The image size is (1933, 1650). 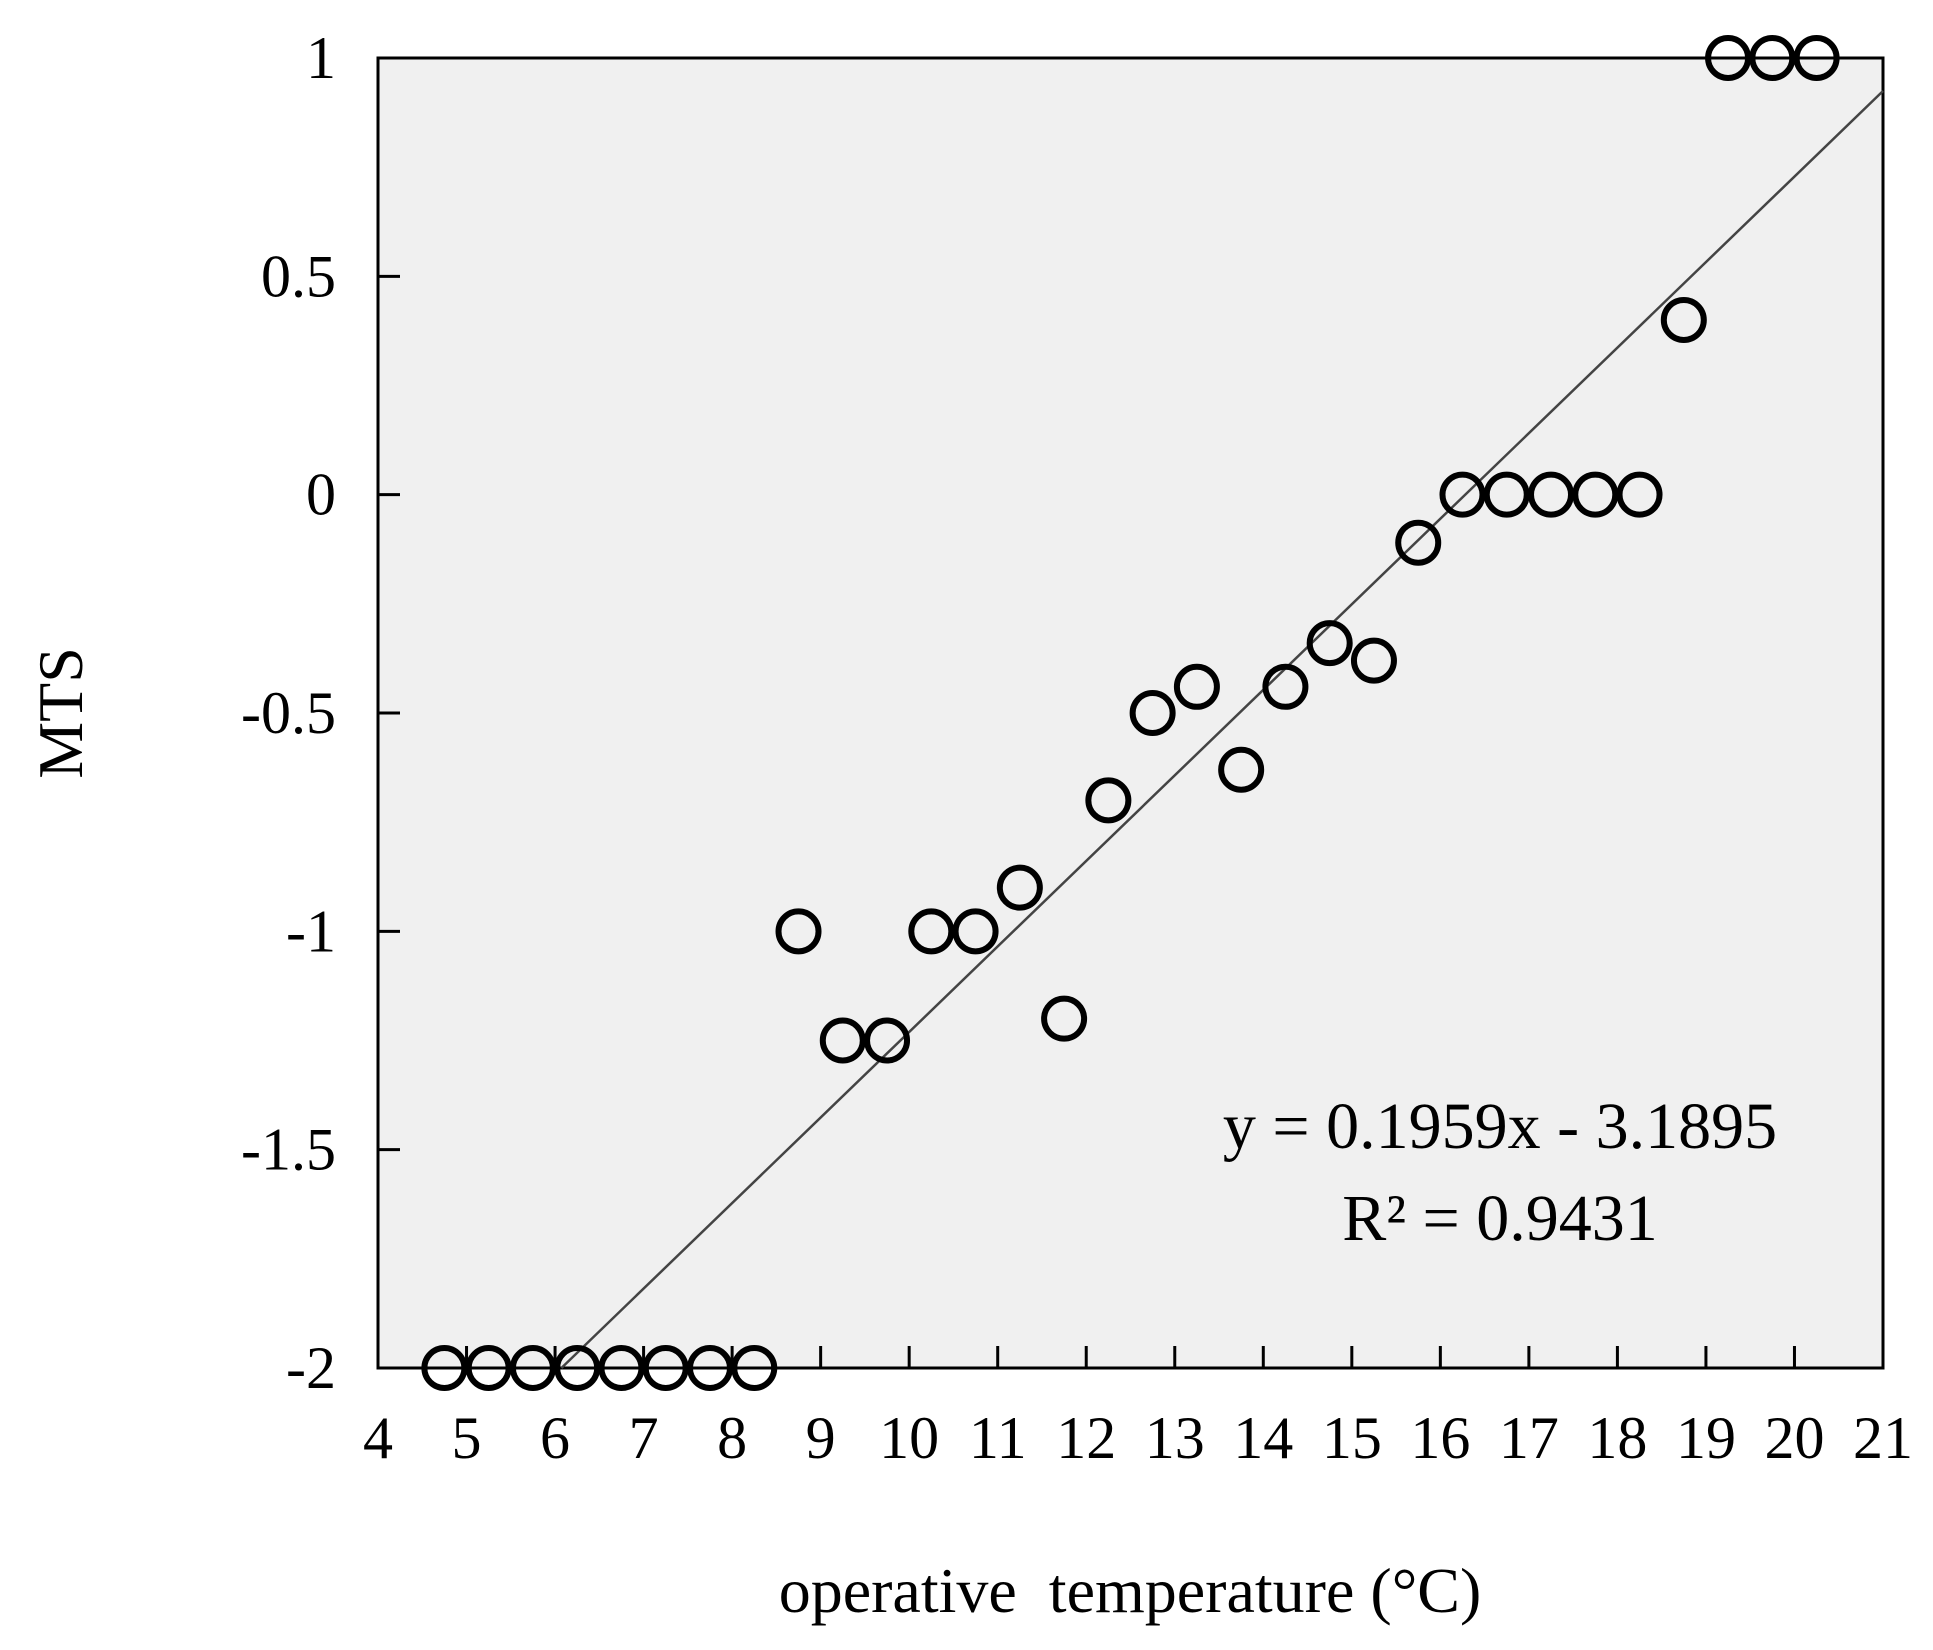 I want to click on x-tick-label: 21, so click(x=1883, y=1438).